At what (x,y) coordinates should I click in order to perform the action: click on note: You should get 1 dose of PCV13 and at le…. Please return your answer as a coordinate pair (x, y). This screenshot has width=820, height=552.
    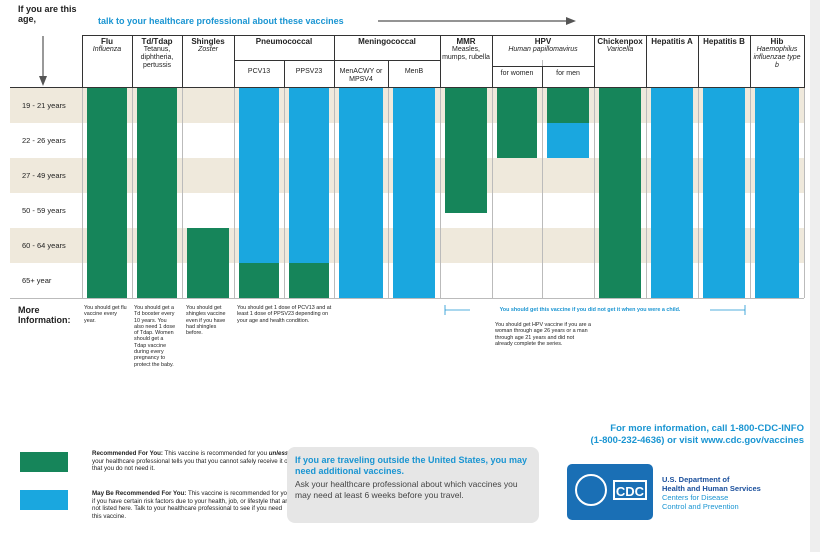
    Looking at the image, I should click on (284, 314).